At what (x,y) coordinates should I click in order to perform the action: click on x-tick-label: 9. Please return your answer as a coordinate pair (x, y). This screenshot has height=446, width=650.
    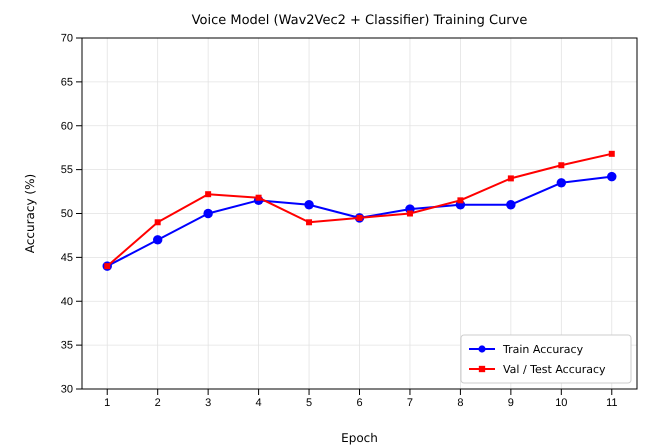
    Looking at the image, I should click on (511, 402).